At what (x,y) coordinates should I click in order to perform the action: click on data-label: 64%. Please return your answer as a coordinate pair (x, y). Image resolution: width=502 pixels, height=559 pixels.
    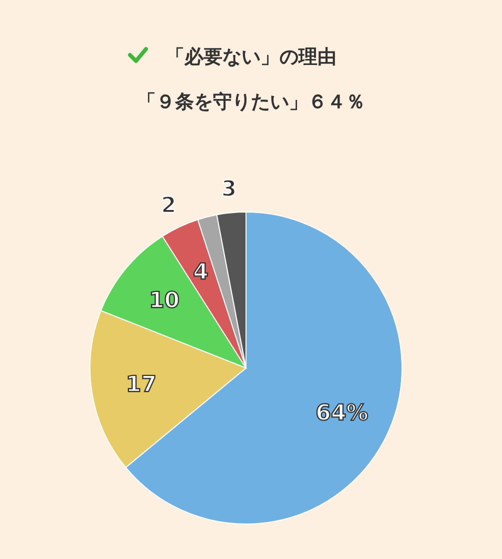
    Looking at the image, I should click on (342, 413).